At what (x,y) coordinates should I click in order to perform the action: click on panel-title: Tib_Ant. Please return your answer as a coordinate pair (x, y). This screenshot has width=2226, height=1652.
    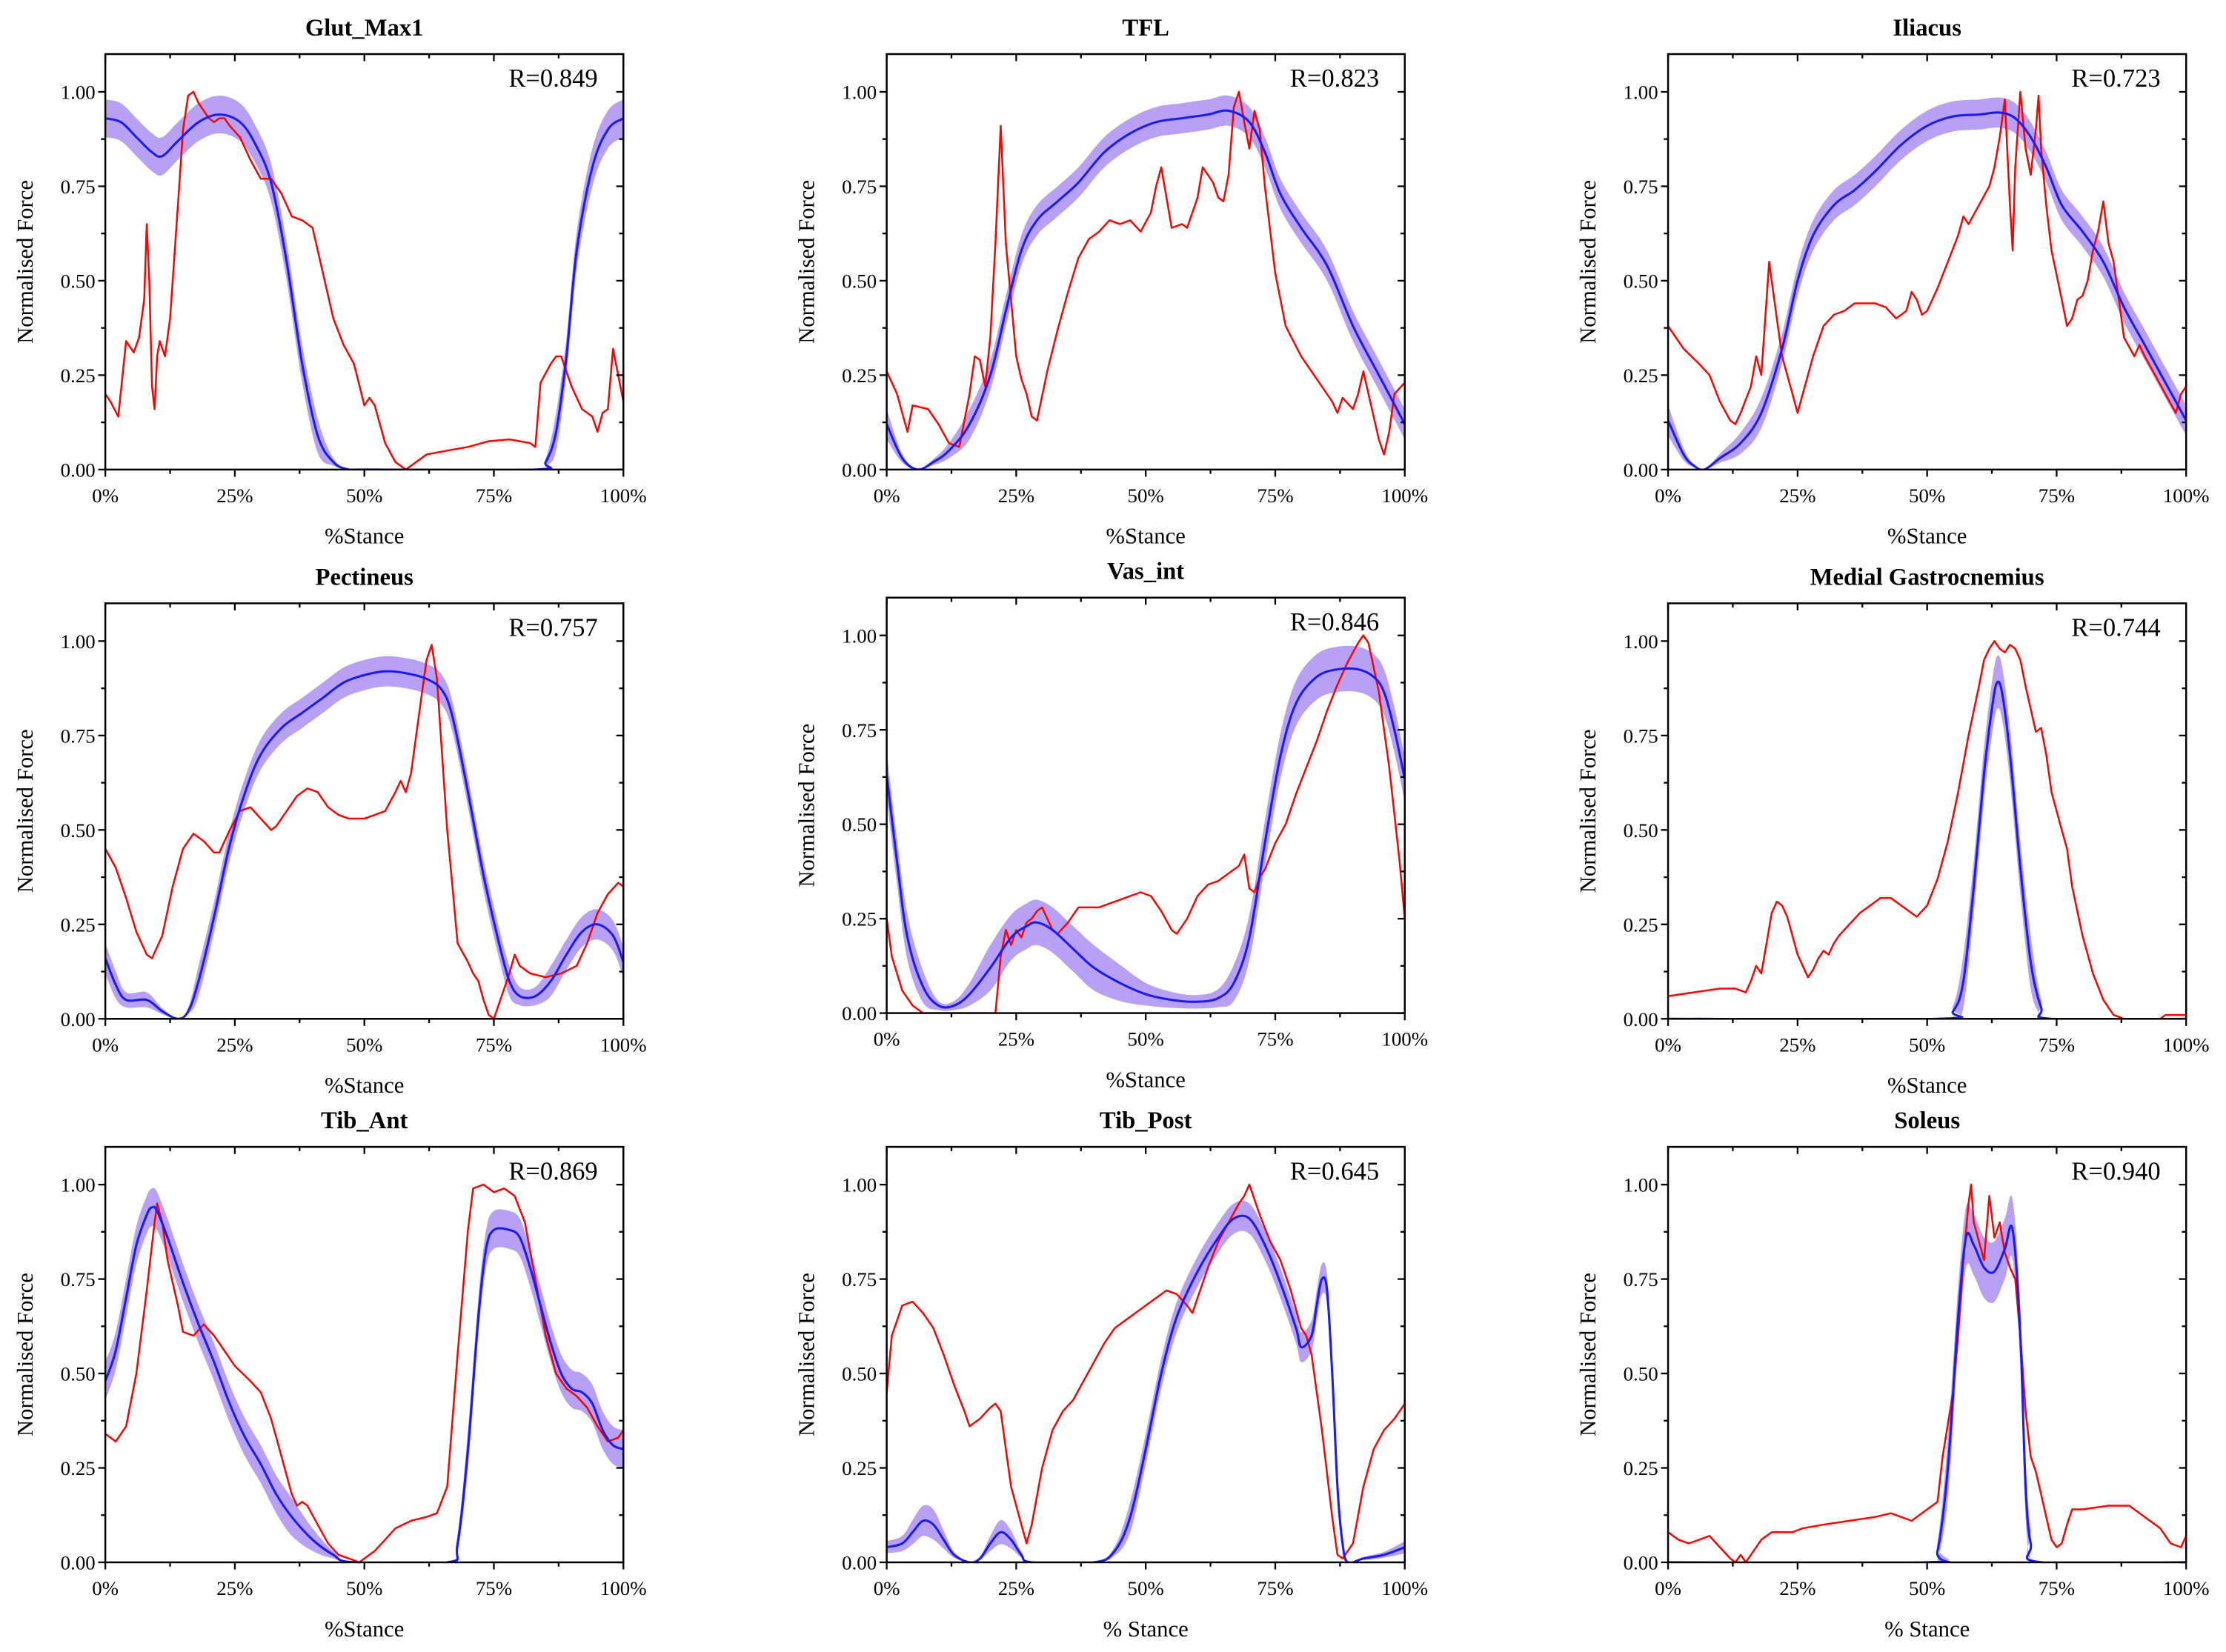
    Looking at the image, I should click on (364, 1121).